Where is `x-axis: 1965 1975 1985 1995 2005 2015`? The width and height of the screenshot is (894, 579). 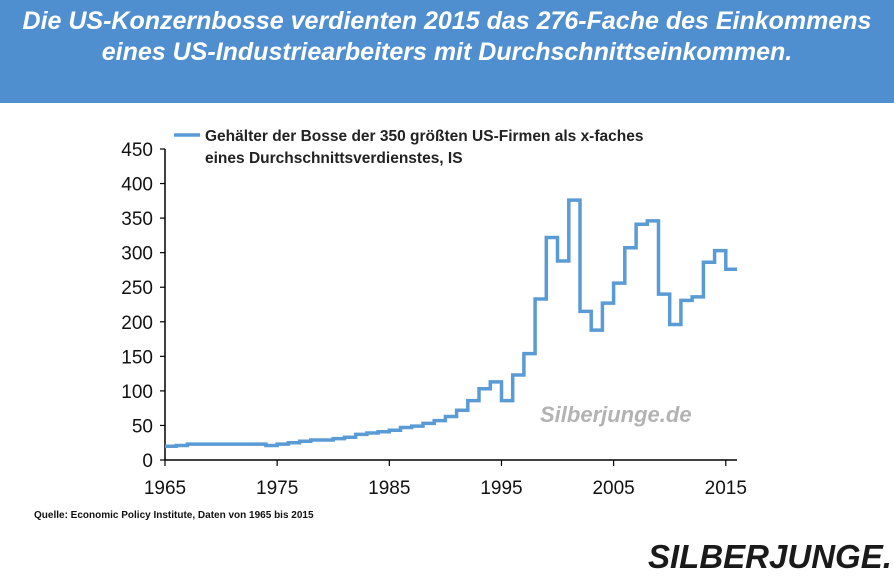
x-axis: 1965 1975 1985 1995 2005 2015 is located at coordinates (445, 479).